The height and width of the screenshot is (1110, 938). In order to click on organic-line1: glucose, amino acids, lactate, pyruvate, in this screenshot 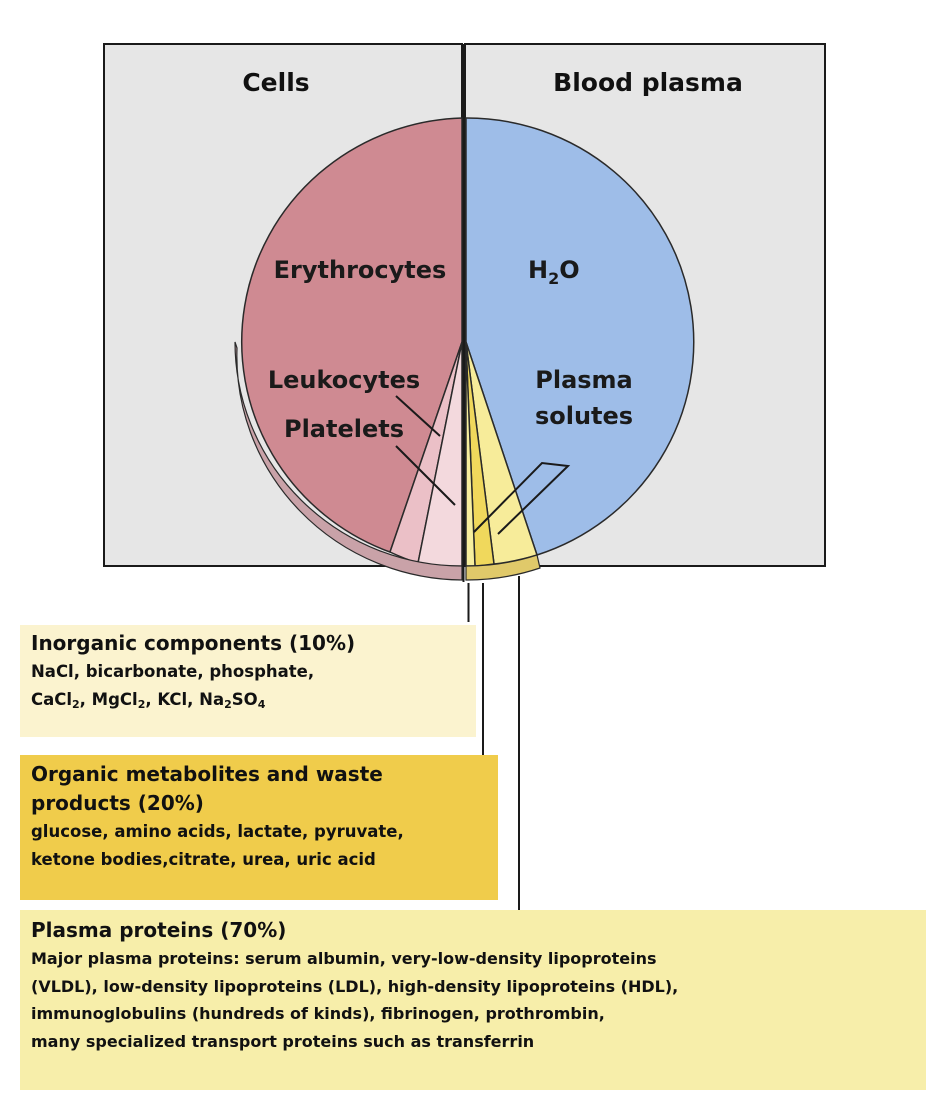, I will do `click(217, 831)`.